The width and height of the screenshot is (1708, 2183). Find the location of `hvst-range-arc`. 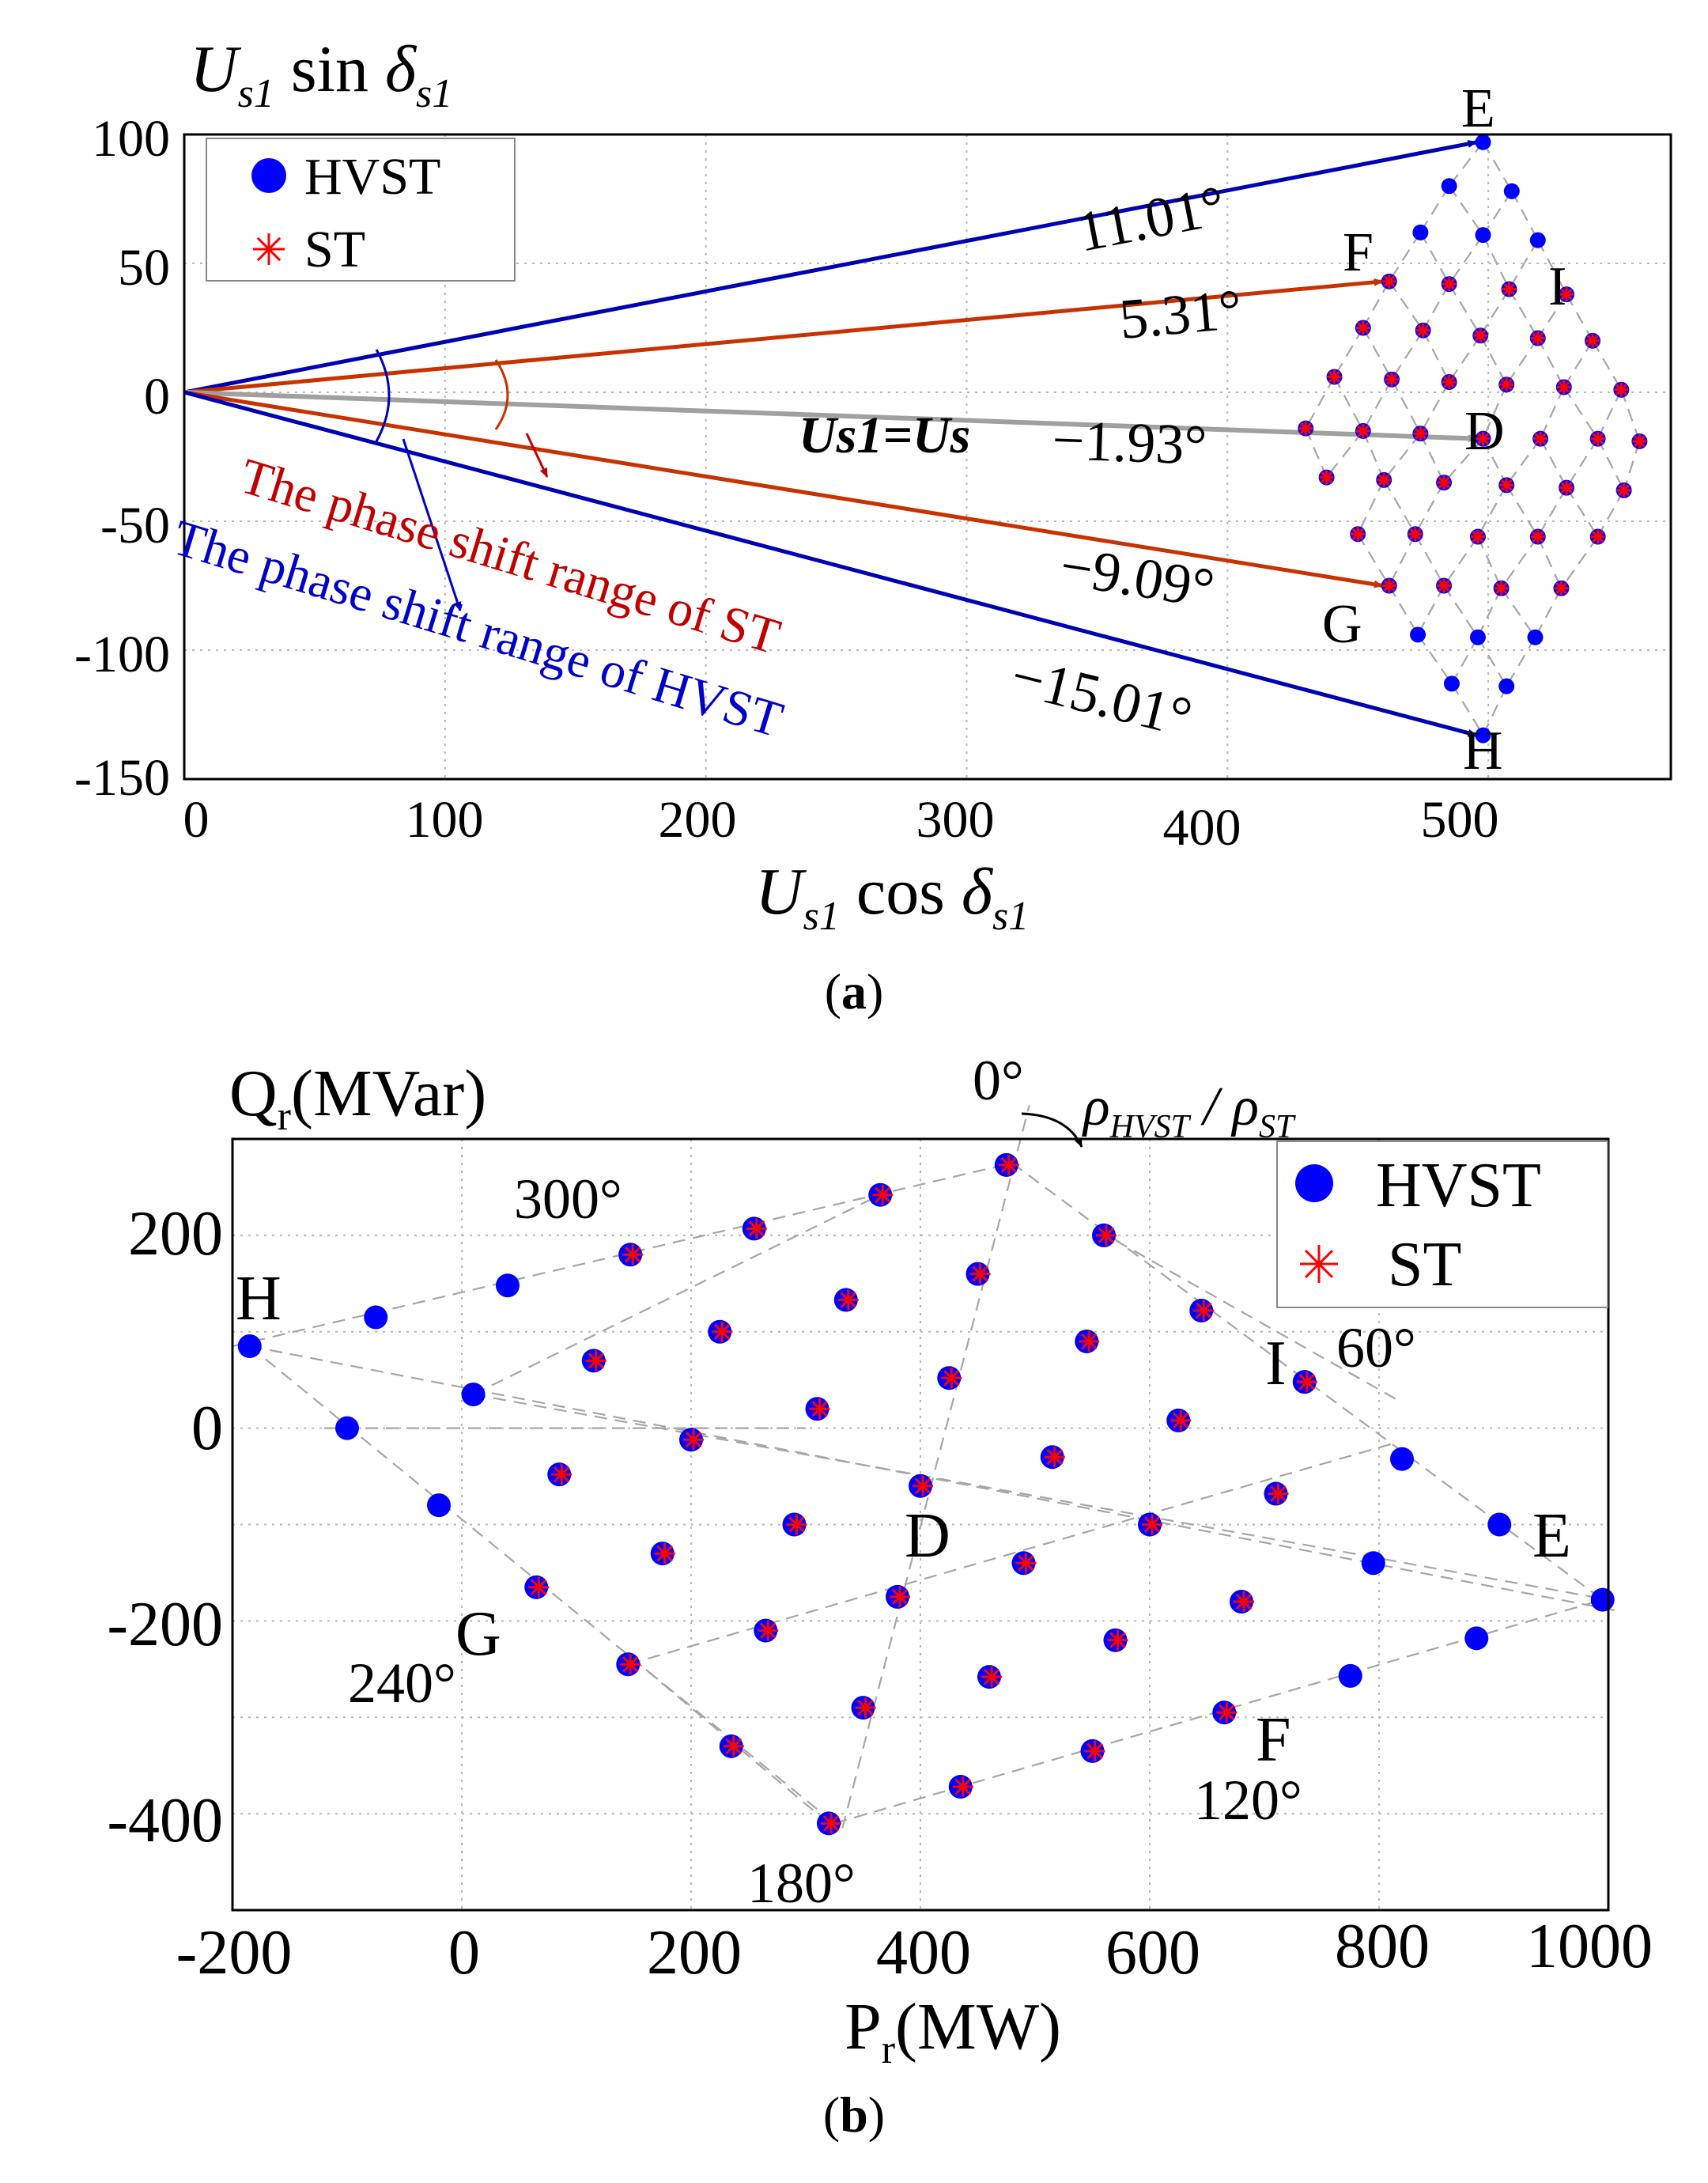

hvst-range-arc is located at coordinates (383, 395).